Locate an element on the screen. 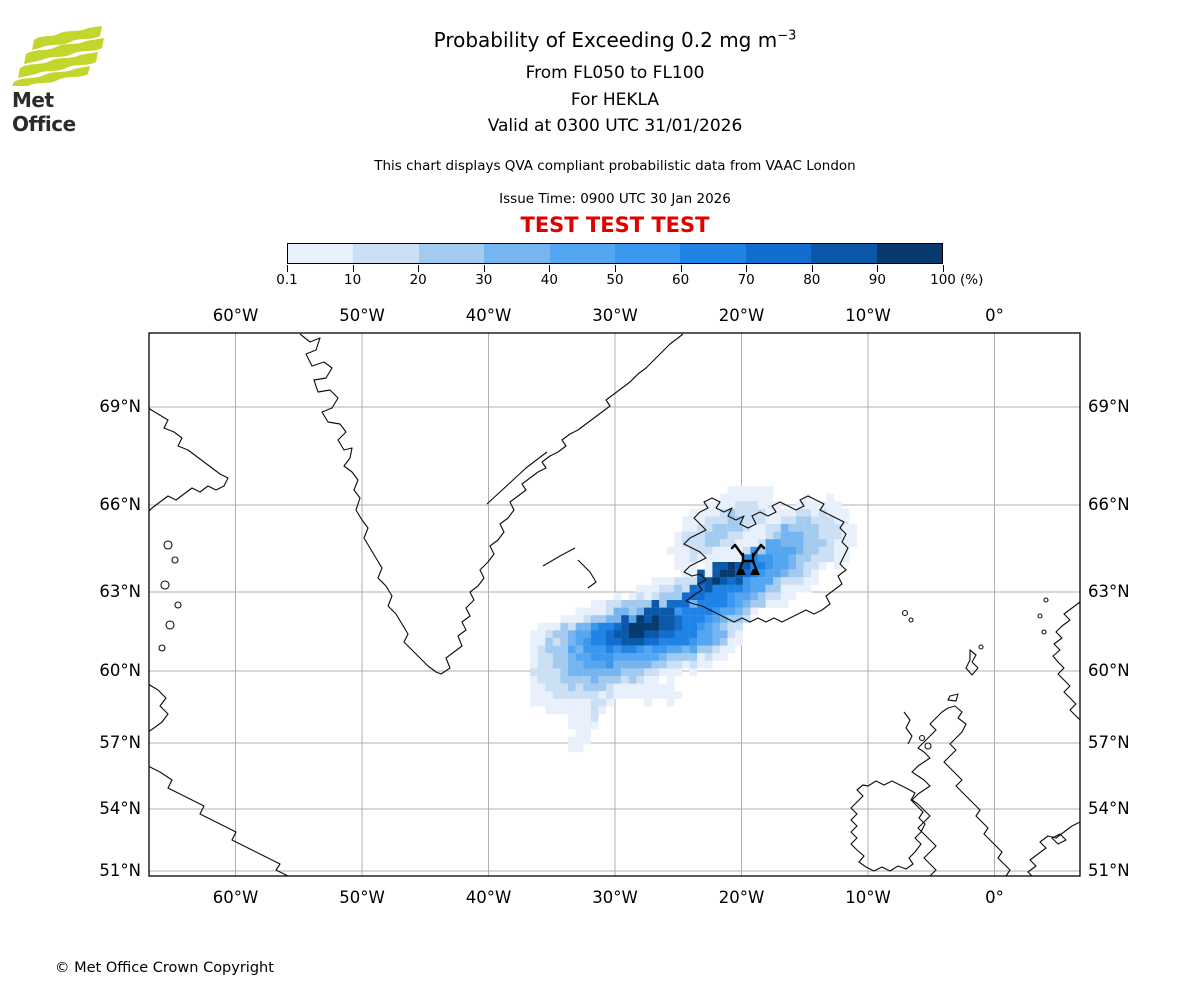 This screenshot has width=1200, height=1000. colorbar-tick-label: 80 is located at coordinates (812, 280).